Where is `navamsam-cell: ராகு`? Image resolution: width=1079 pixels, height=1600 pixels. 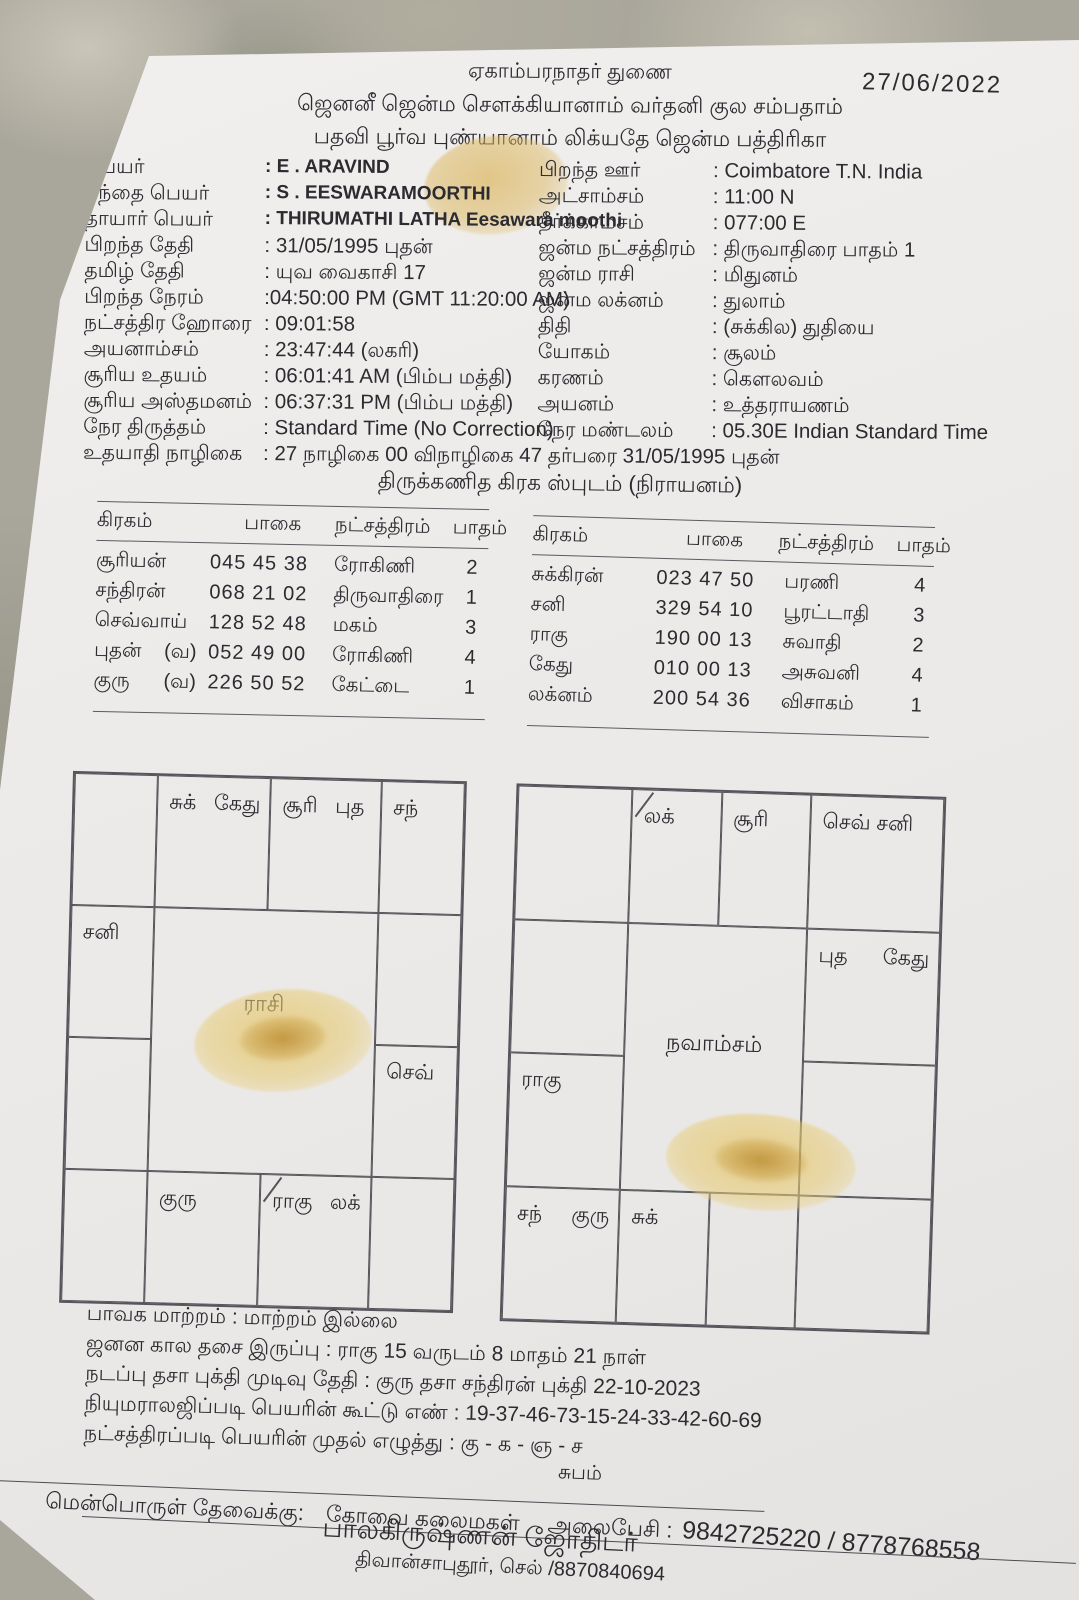 navamsam-cell: ராகு is located at coordinates (565, 1121).